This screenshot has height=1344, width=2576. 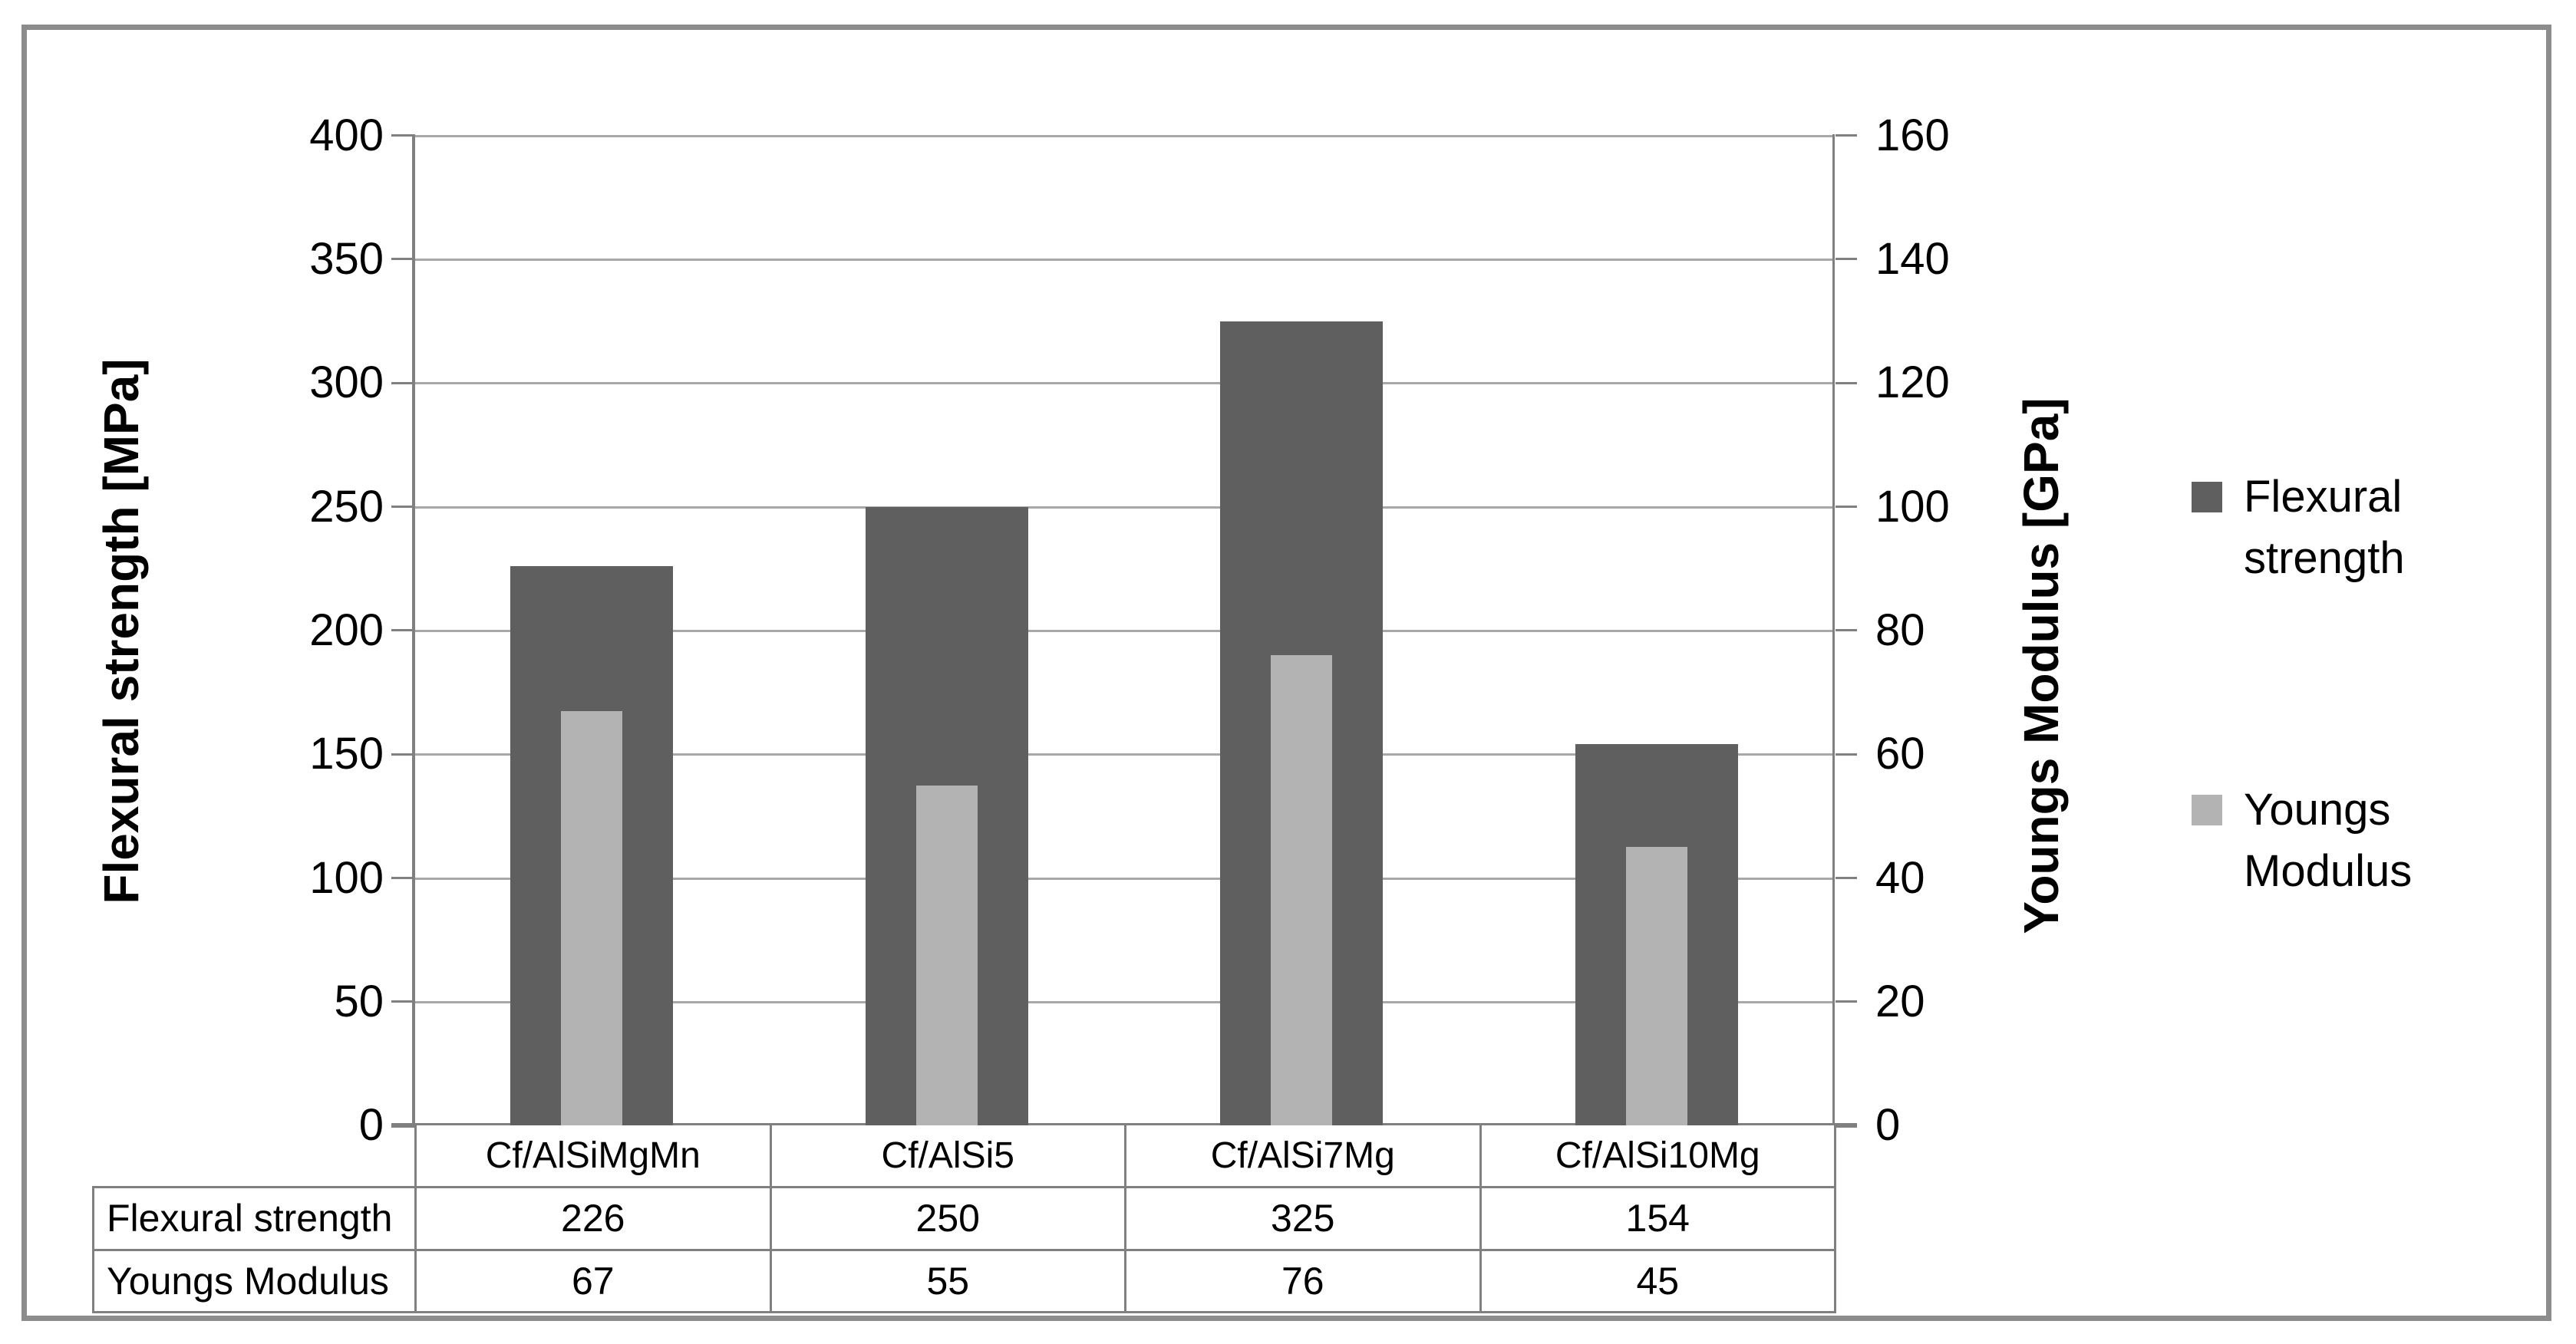 What do you see at coordinates (346, 630) in the screenshot?
I see `y-left-tick-label: 200` at bounding box center [346, 630].